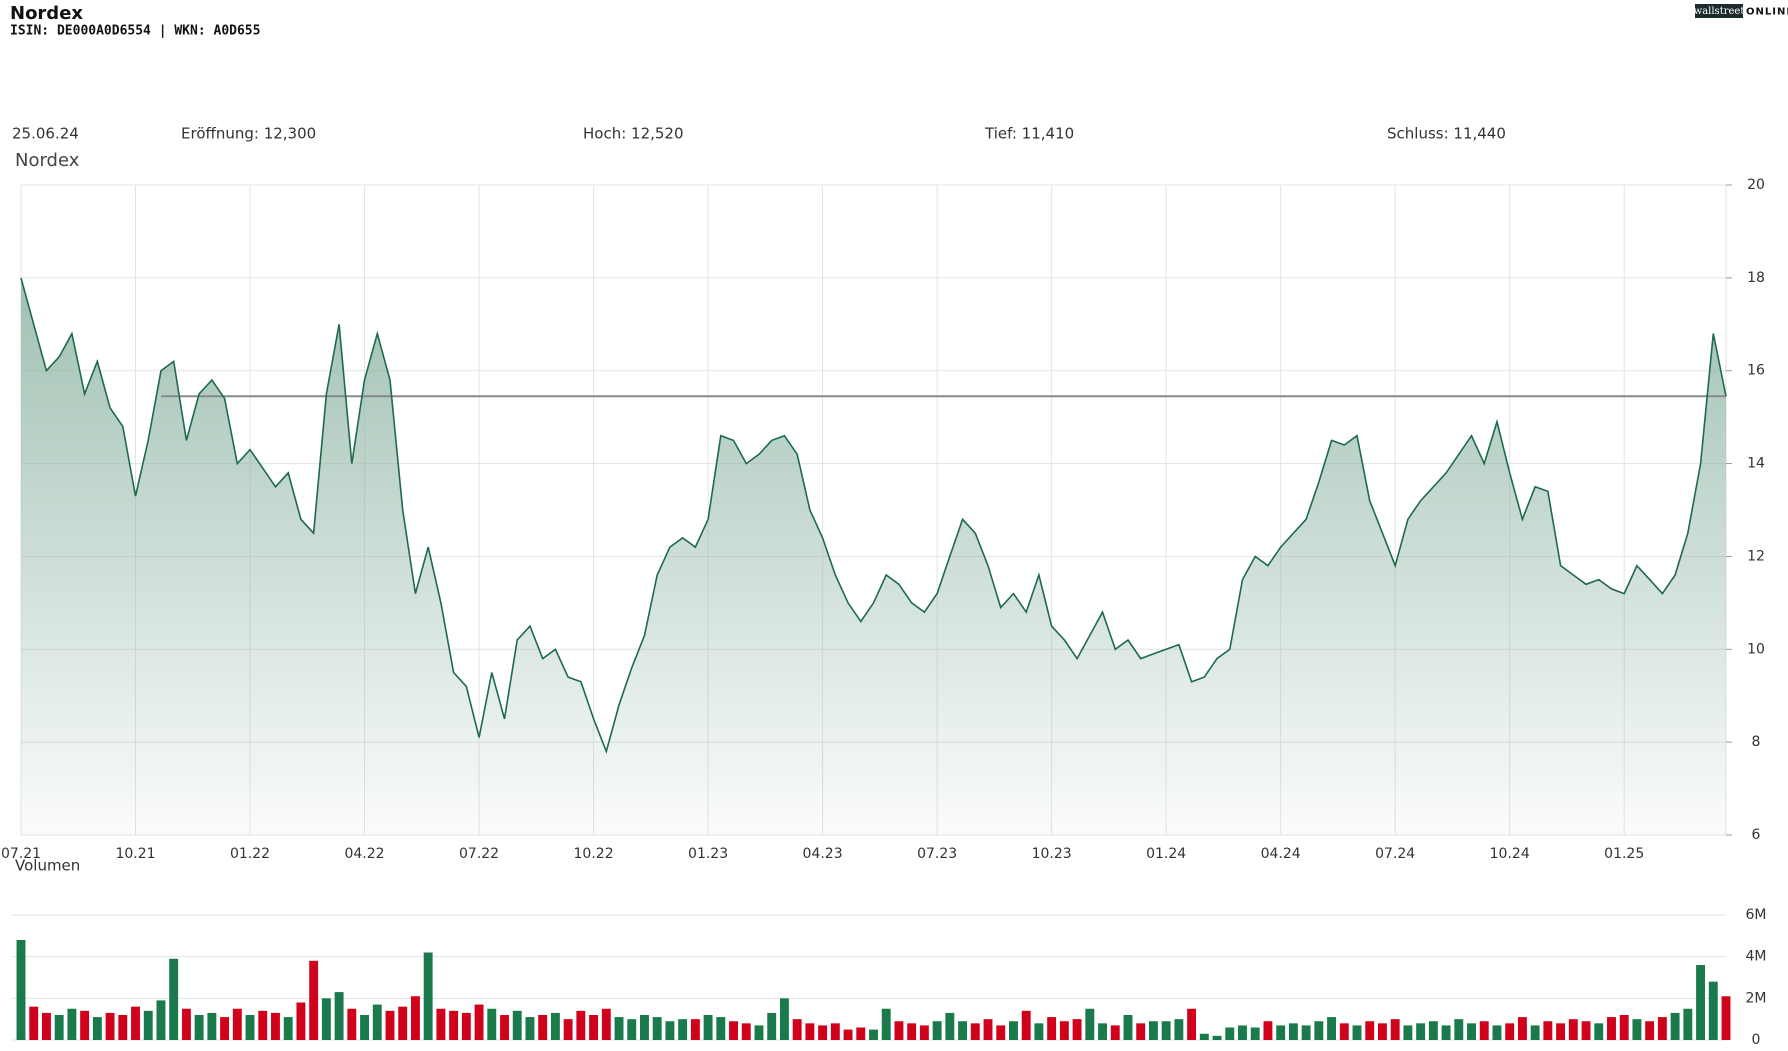  Describe the element at coordinates (937, 854) in the screenshot. I see `x-tick-label: 07.23` at that location.